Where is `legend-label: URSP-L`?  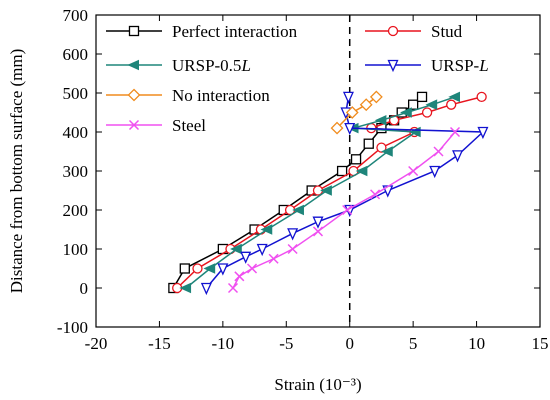 legend-label: URSP-L is located at coordinates (460, 65).